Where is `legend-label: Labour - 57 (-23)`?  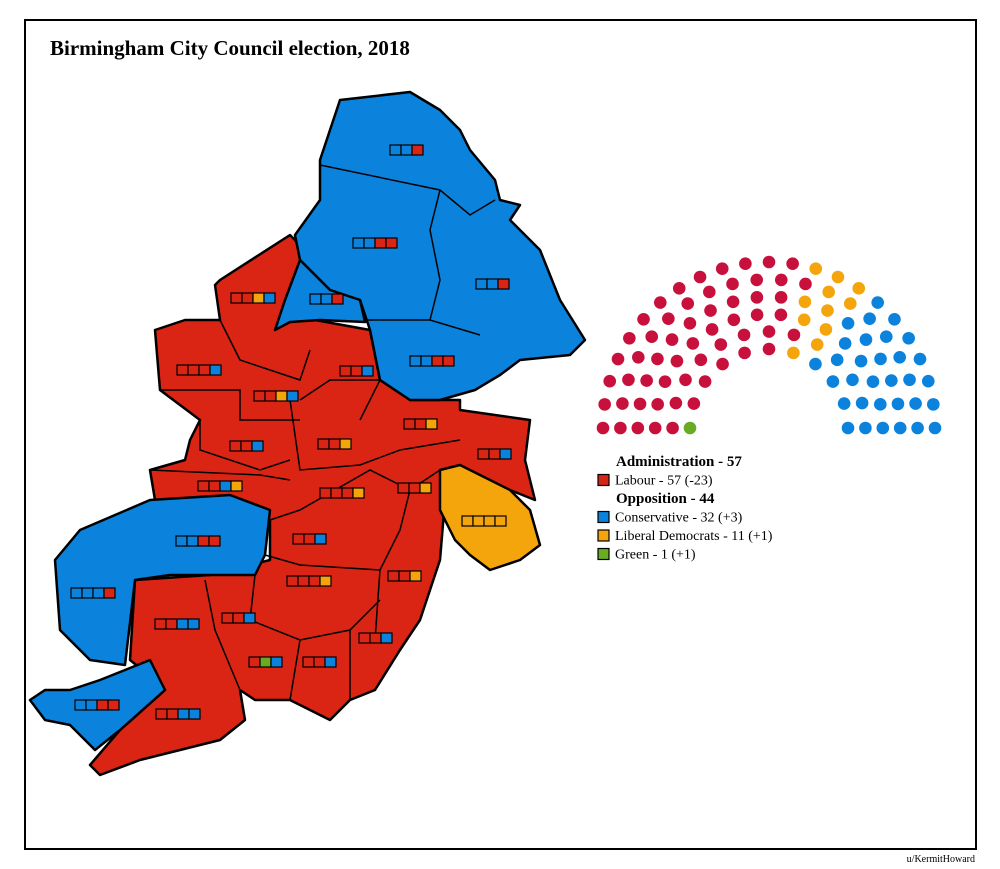
legend-label: Labour - 57 (-23) is located at coordinates (664, 481).